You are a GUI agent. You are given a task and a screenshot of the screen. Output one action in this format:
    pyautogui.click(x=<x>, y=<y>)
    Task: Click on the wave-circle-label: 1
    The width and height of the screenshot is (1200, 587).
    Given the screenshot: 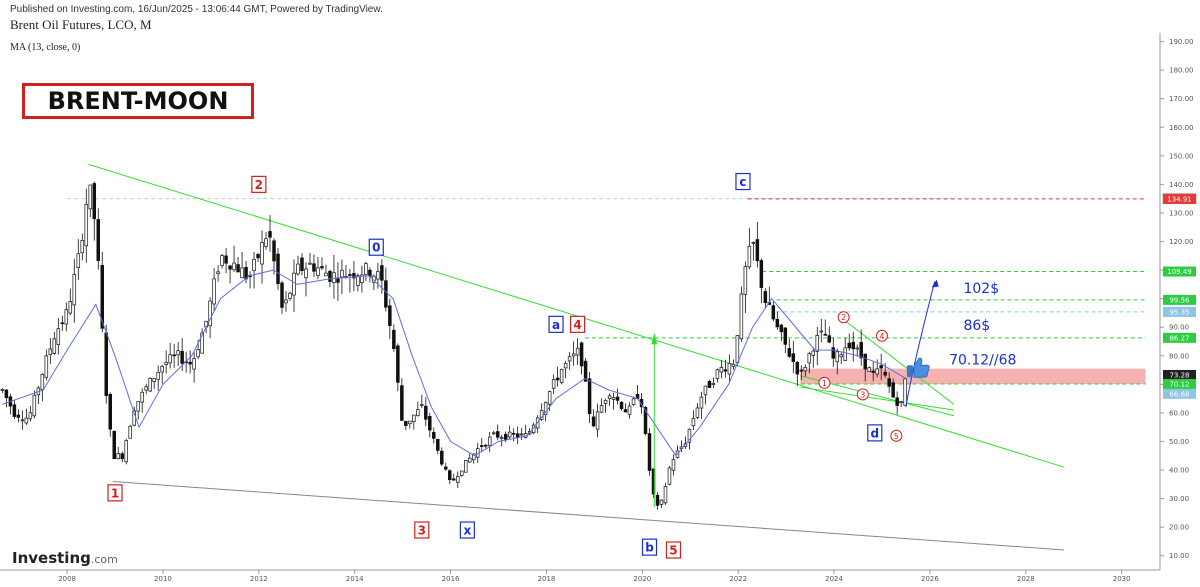 What is the action you would take?
    pyautogui.click(x=824, y=383)
    